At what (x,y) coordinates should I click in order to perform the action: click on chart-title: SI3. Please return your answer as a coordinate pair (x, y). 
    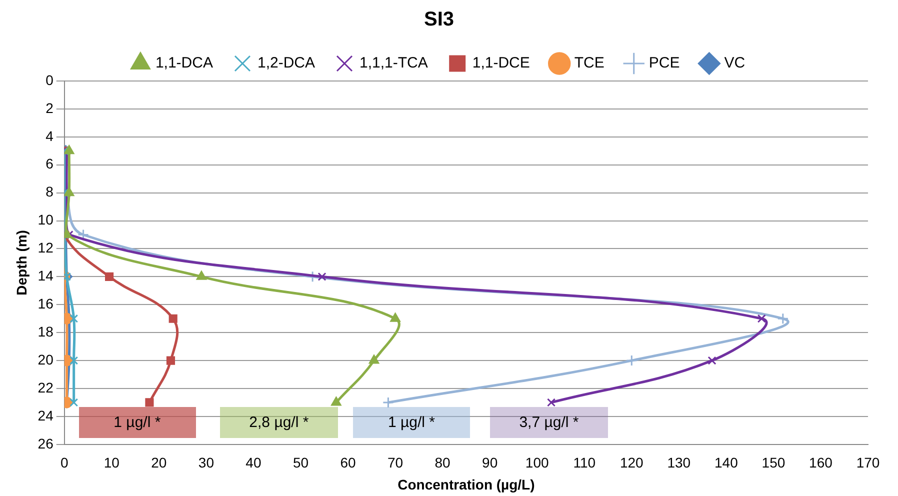
    Looking at the image, I should click on (439, 19).